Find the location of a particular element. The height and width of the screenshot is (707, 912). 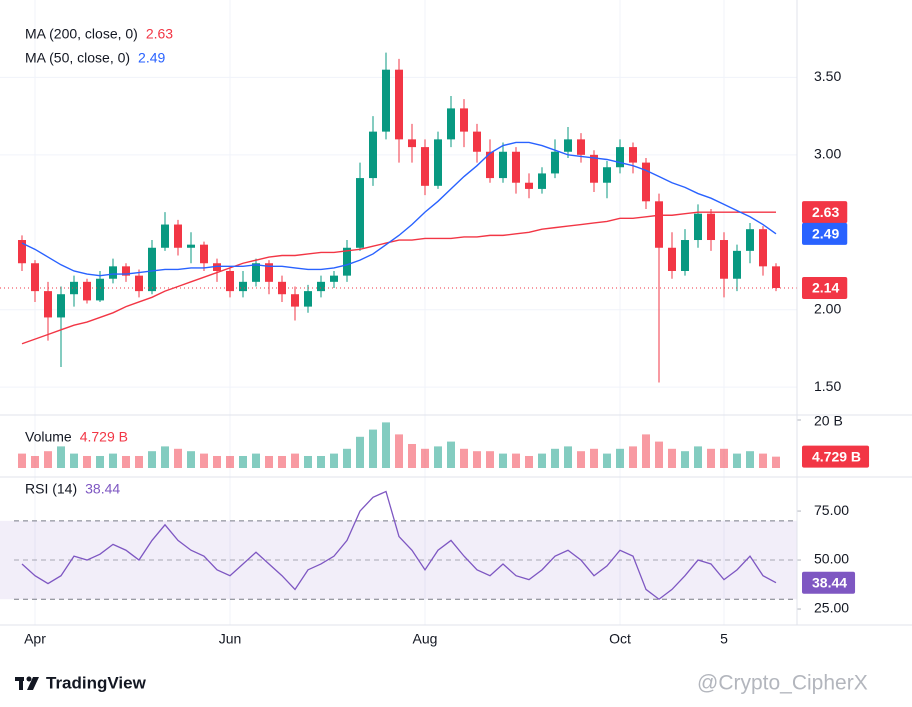

badge-label: 4.729 B is located at coordinates (836, 456).